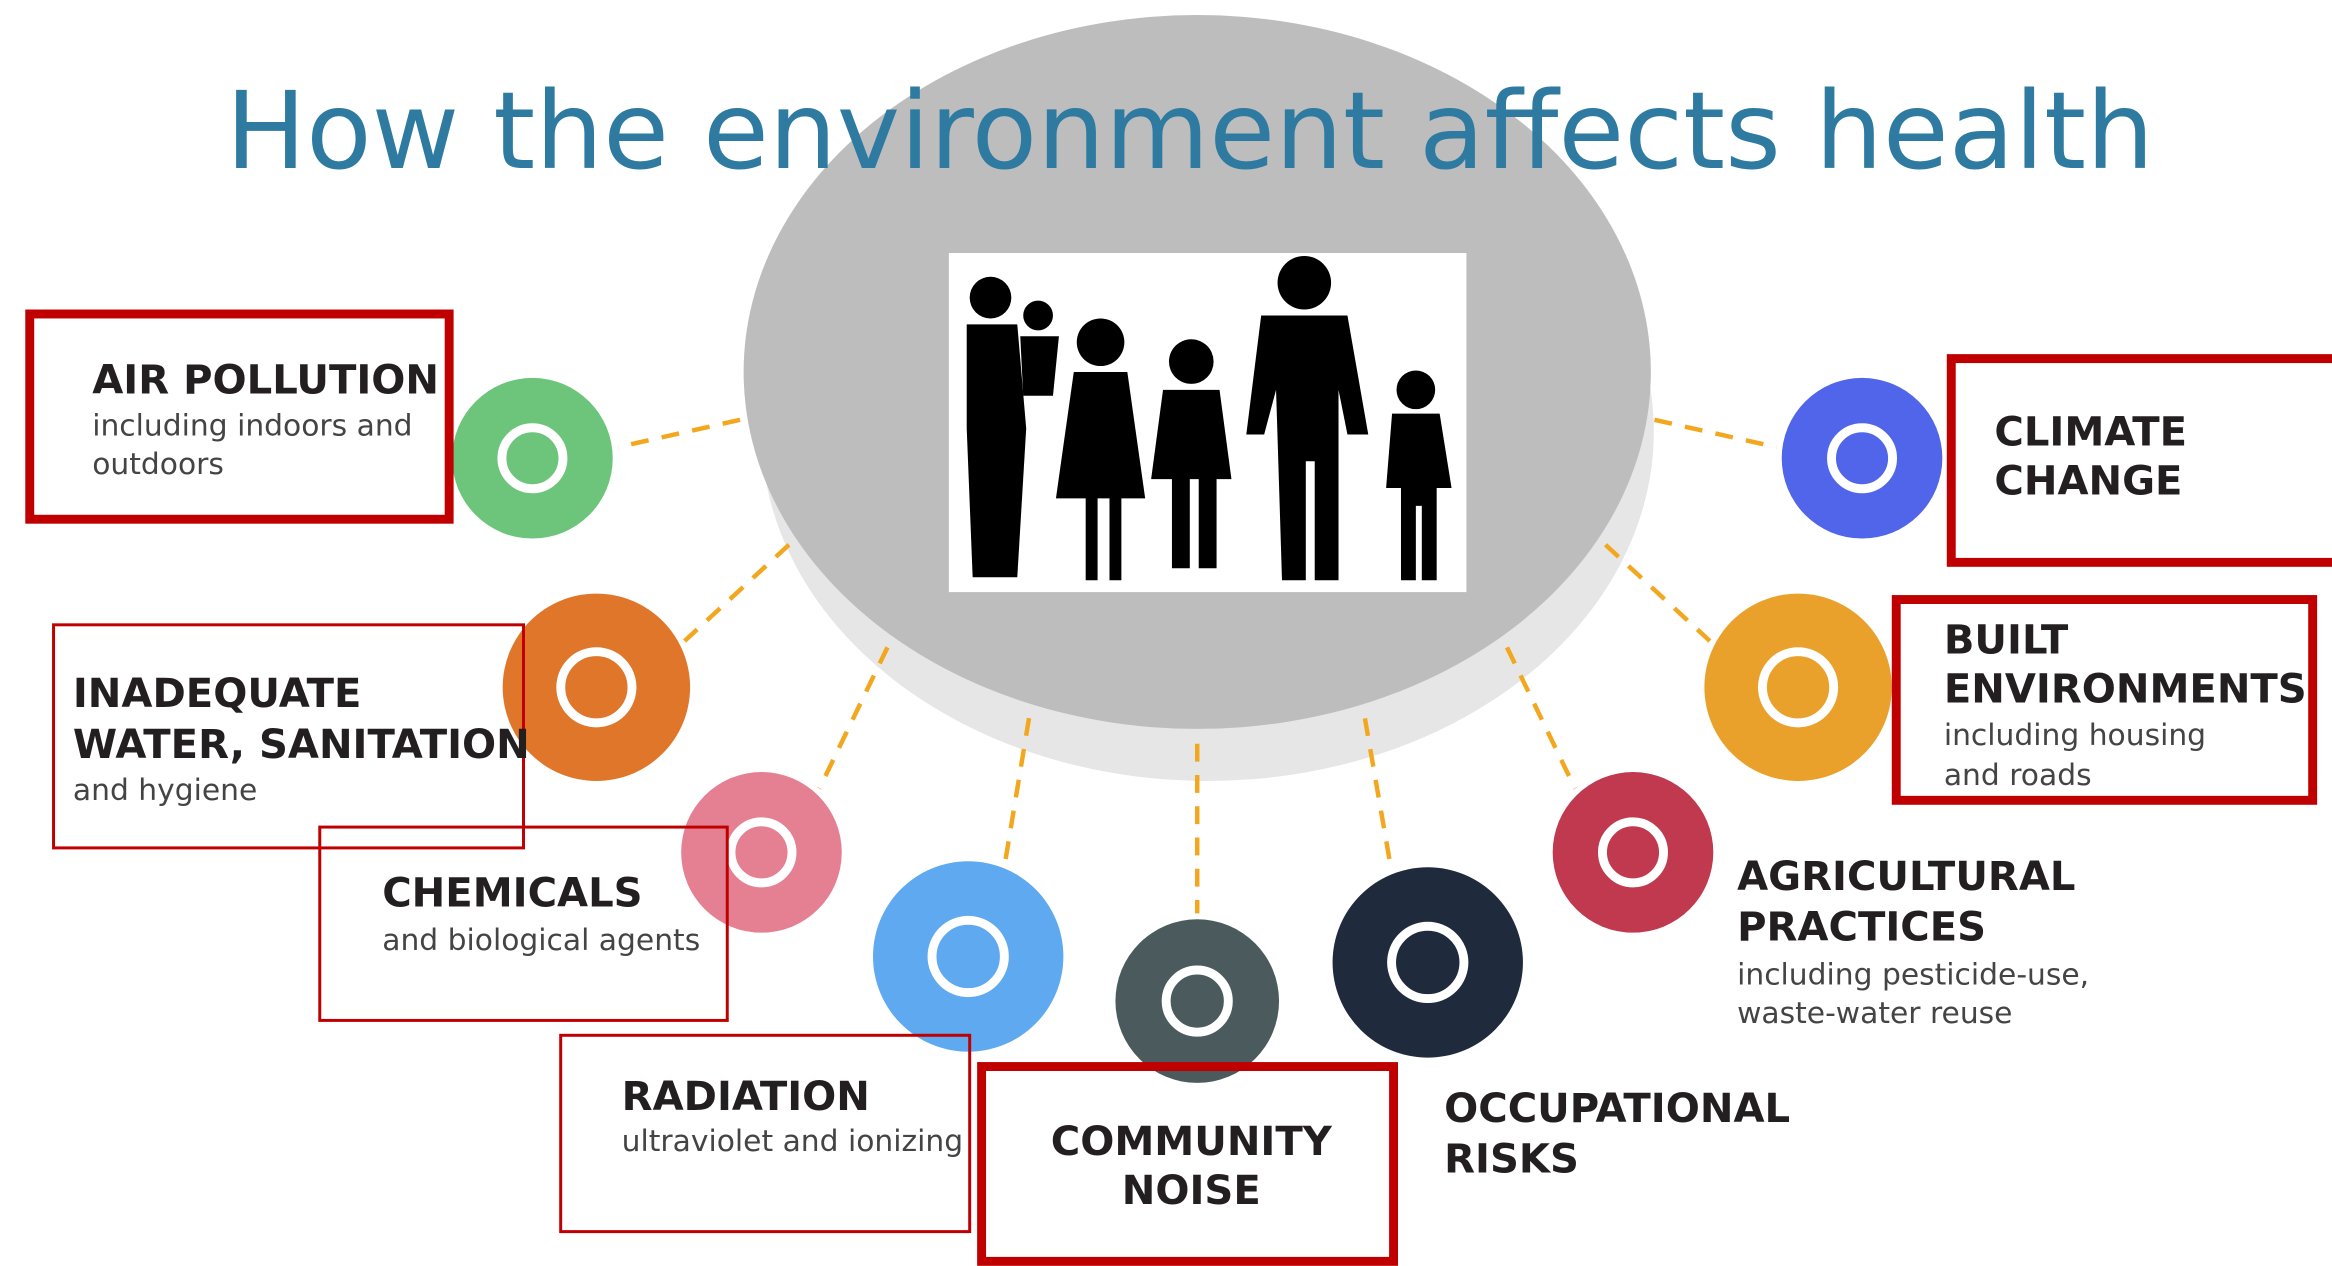 The width and height of the screenshot is (2332, 1266). What do you see at coordinates (1511, 1160) in the screenshot?
I see `item-heading: RISKS` at bounding box center [1511, 1160].